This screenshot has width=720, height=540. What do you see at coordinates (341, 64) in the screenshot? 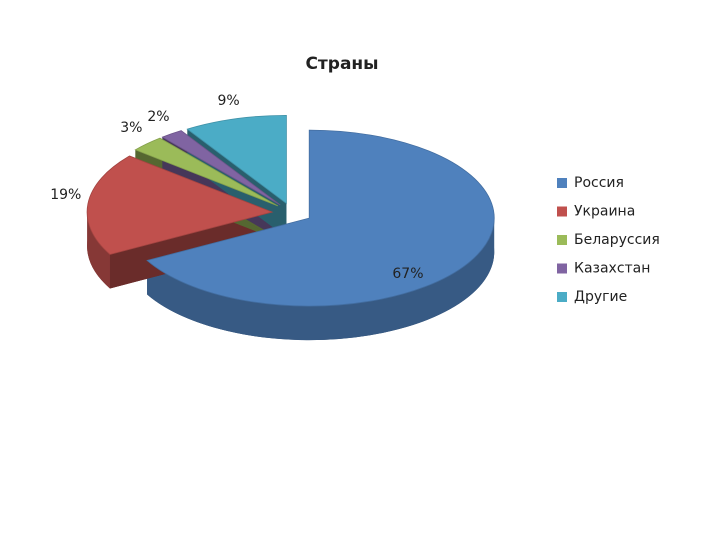
I see `chart-title: Страны` at bounding box center [341, 64].